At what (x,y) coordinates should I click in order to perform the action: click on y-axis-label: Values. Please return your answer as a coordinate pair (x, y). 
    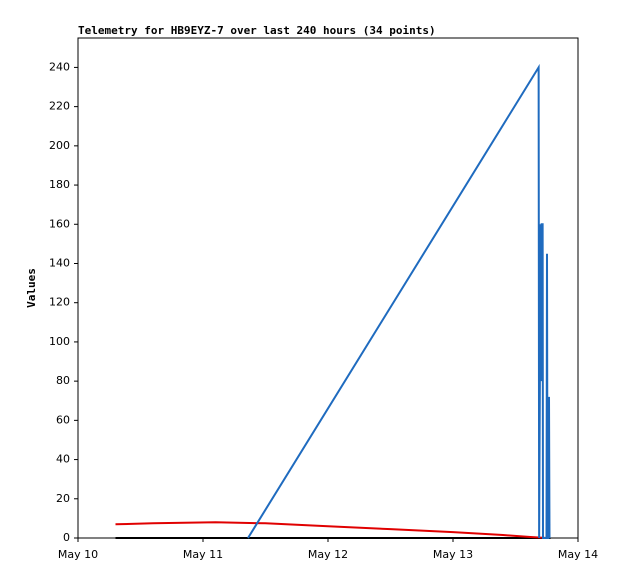
    Looking at the image, I should click on (31, 288).